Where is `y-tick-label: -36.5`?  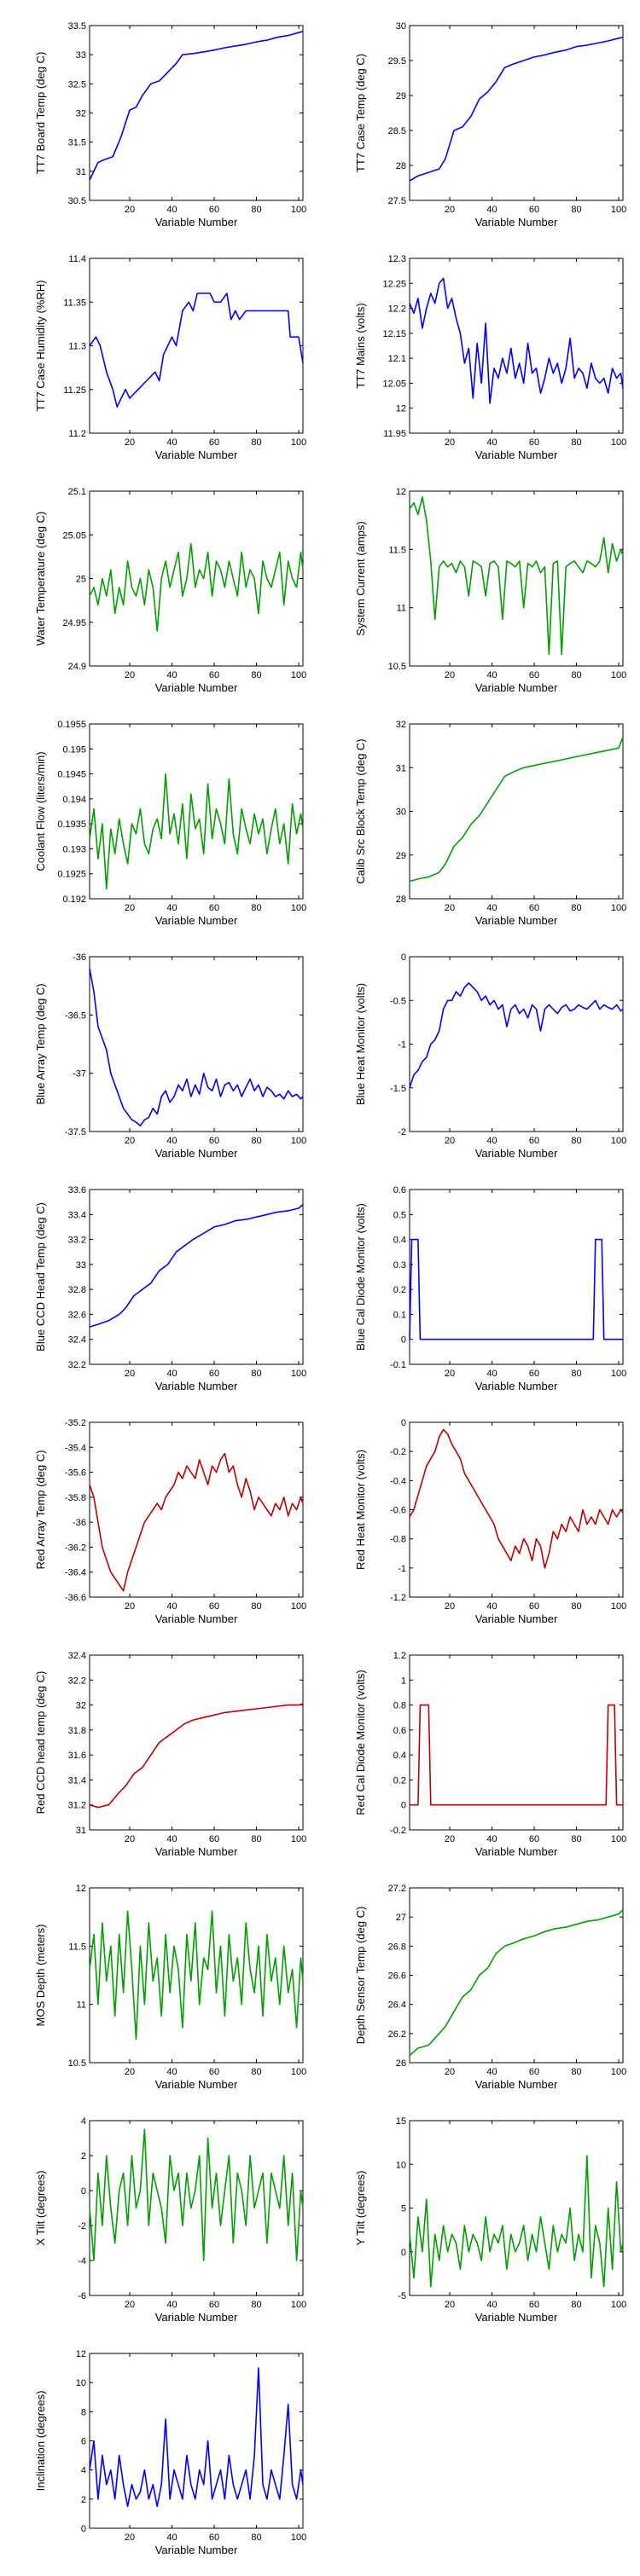 y-tick-label: -36.5 is located at coordinates (75, 1015).